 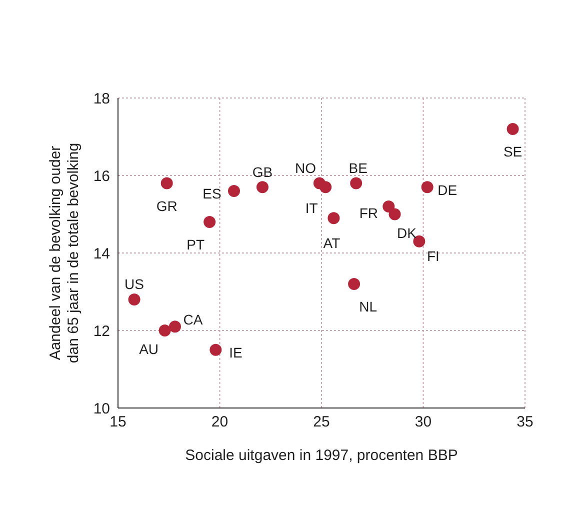 I want to click on y-axis-title: Aandeel van de bevolking ouder dan 65 jaar in de totale bevolking, so click(x=64, y=253).